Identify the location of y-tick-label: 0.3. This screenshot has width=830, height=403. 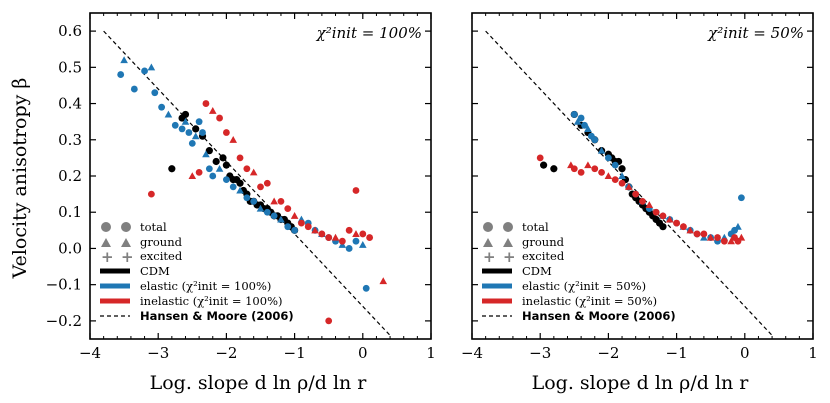
(70, 140).